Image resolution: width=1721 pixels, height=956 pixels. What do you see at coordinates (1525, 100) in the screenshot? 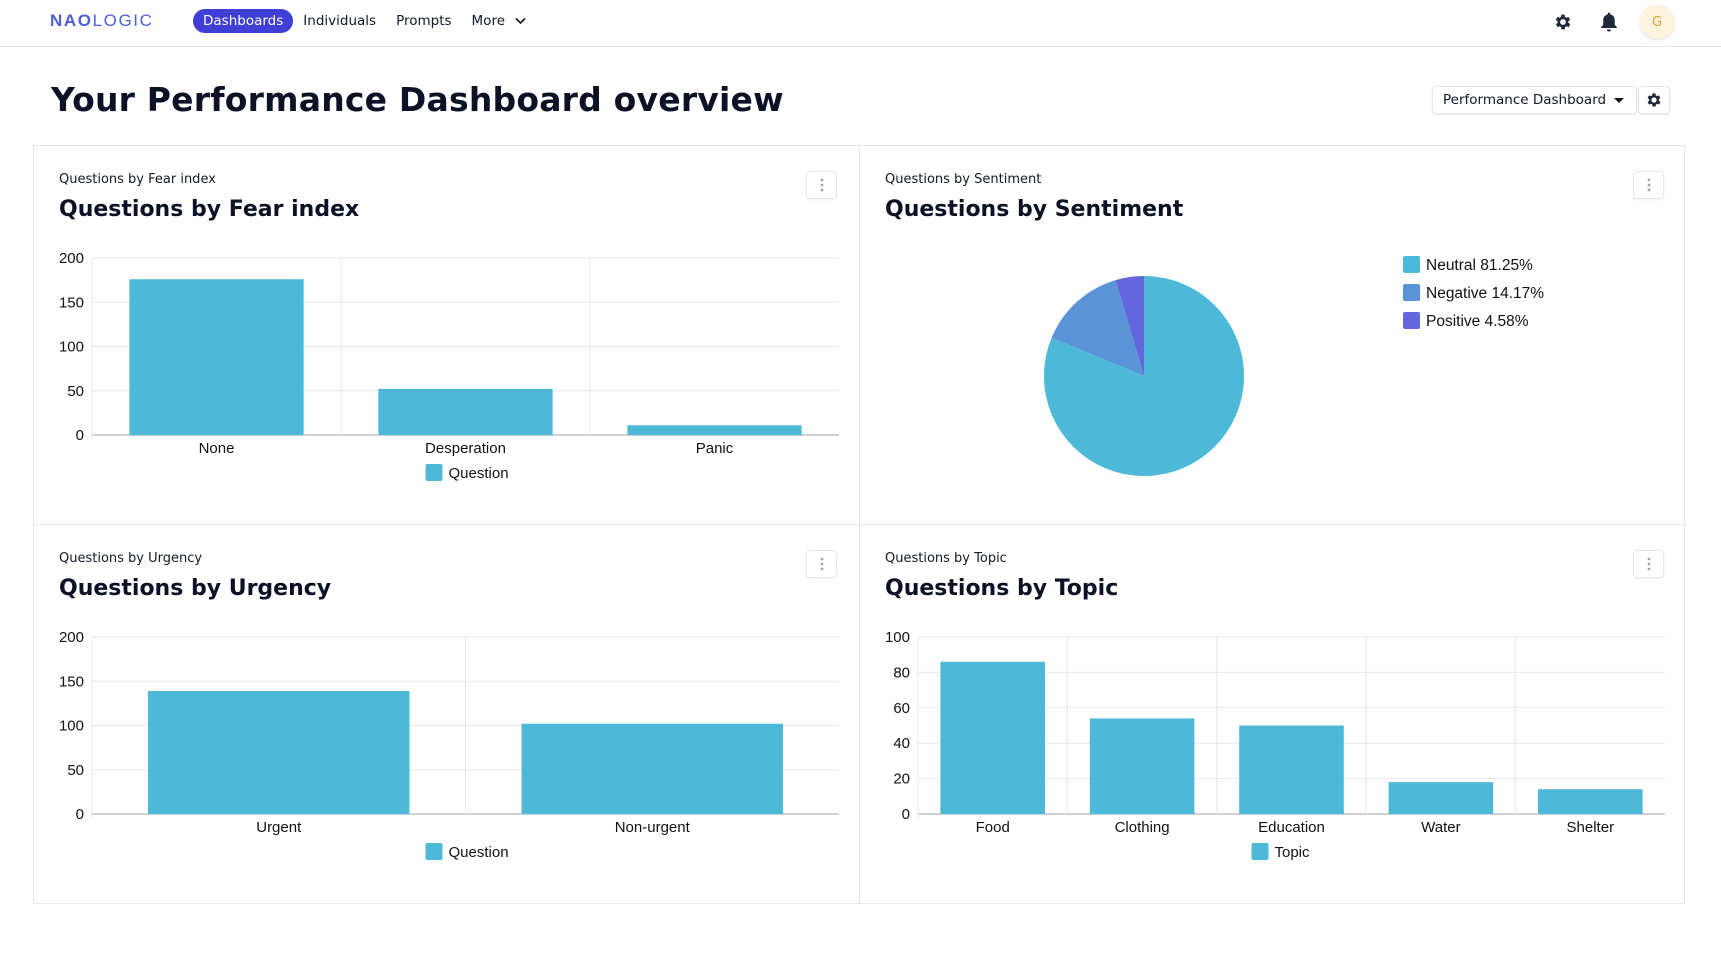
I see `dashboard-select-value: Performance Dashboard` at bounding box center [1525, 100].